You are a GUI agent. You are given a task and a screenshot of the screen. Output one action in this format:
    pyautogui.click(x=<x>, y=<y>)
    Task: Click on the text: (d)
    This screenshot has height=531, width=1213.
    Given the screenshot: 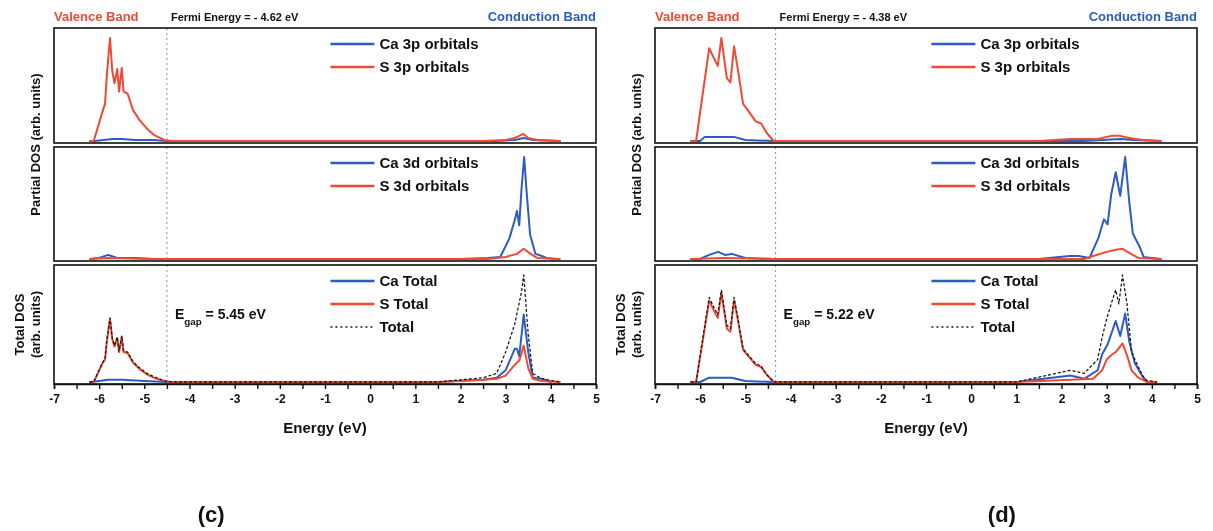 What is the action you would take?
    pyautogui.click(x=1001, y=514)
    